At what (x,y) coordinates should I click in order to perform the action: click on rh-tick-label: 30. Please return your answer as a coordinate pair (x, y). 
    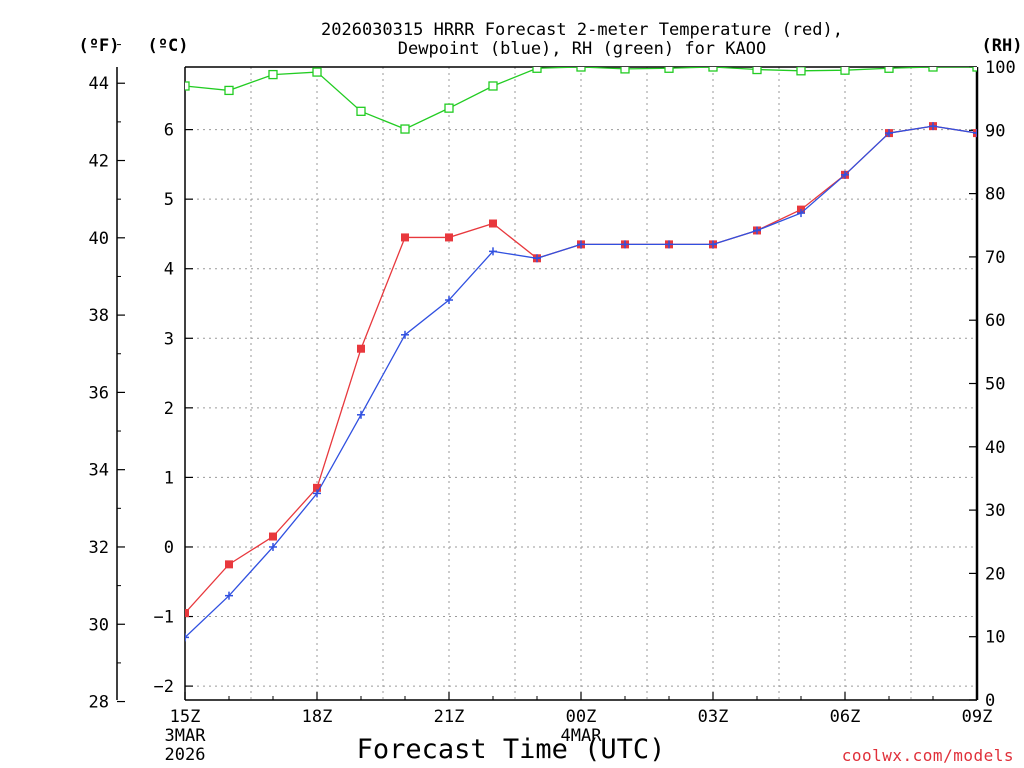
    Looking at the image, I should click on (995, 511).